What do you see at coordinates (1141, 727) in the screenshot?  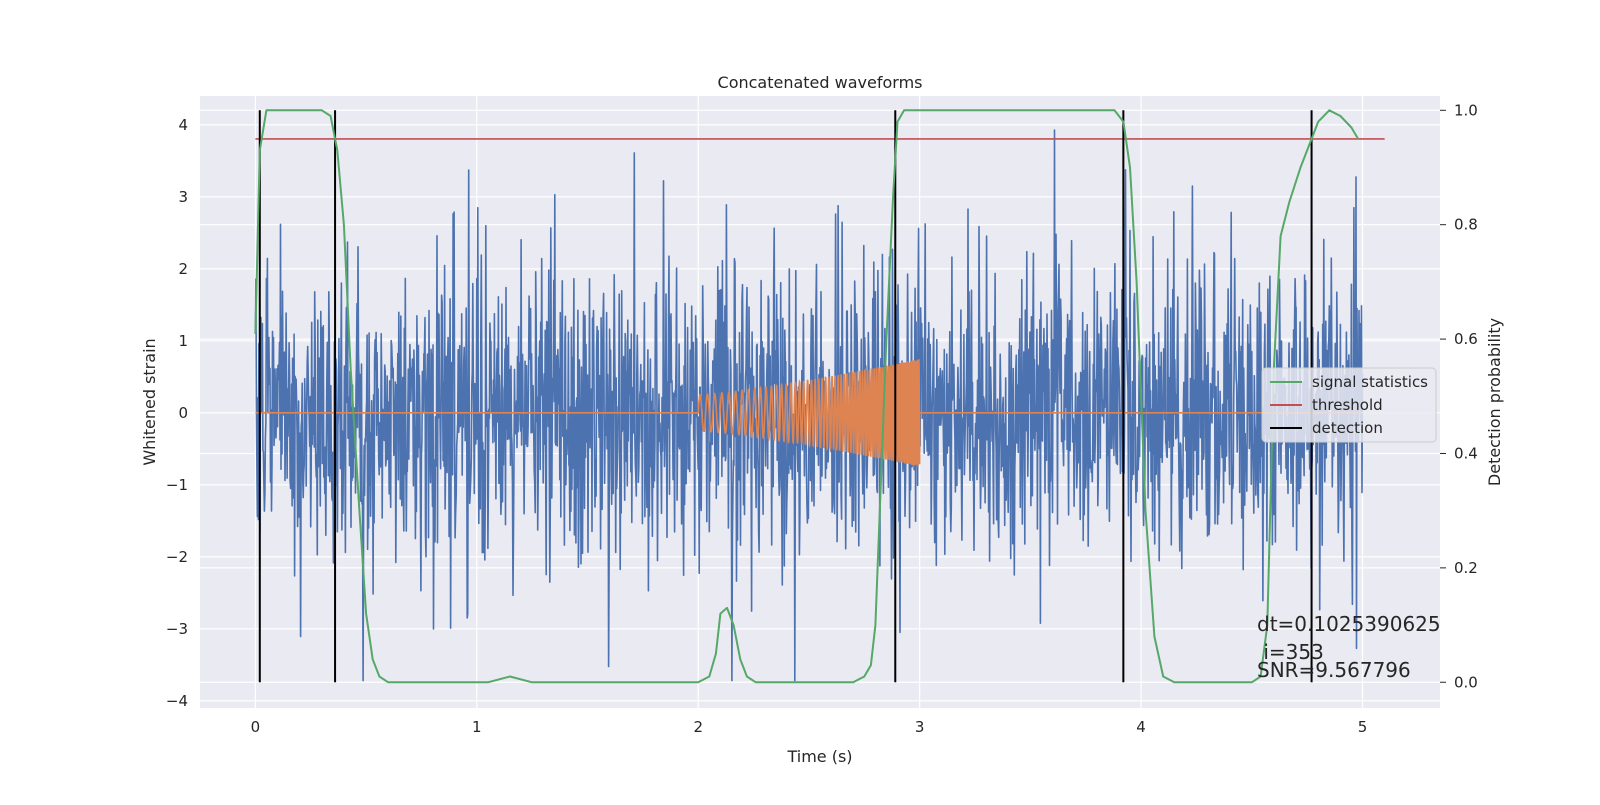 I see `x-tick-label: 4` at bounding box center [1141, 727].